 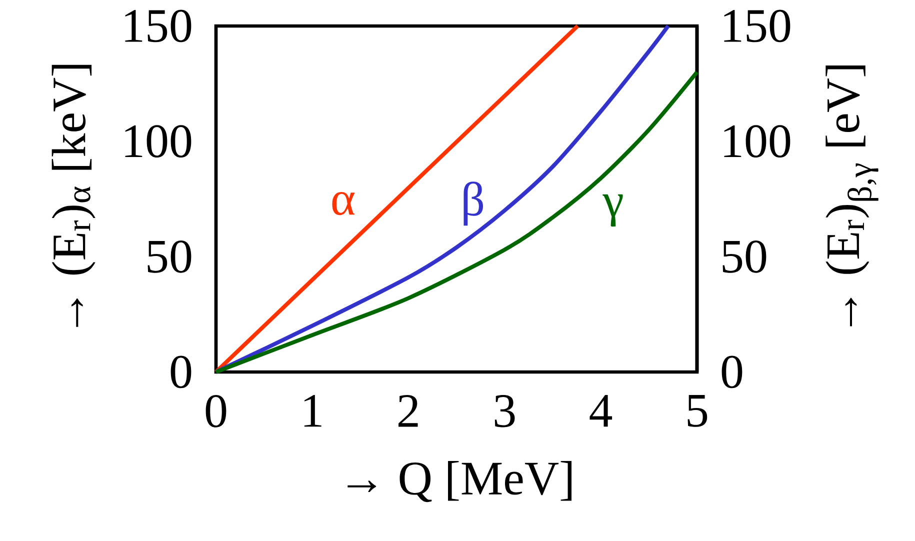 What do you see at coordinates (74, 195) in the screenshot?
I see `y-axis-title: → (E$_{r}$)$_{α}$ [keV]` at bounding box center [74, 195].